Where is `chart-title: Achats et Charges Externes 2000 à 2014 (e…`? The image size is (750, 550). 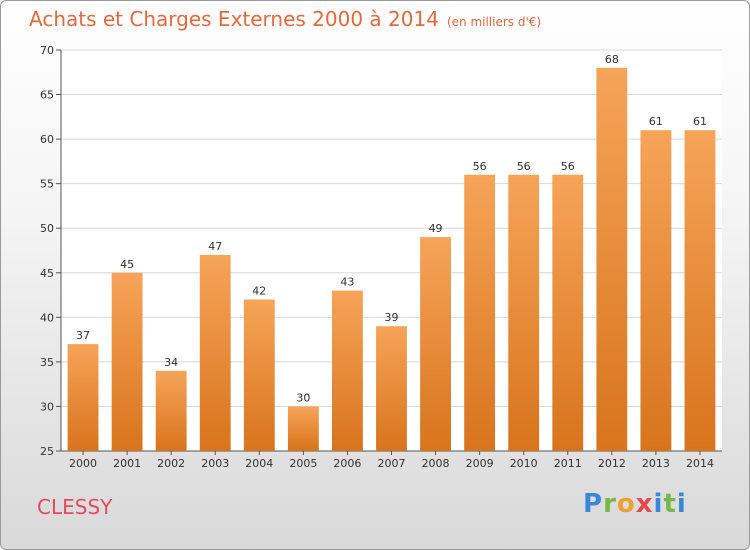 chart-title: Achats et Charges Externes 2000 à 2014 (e… is located at coordinates (285, 19).